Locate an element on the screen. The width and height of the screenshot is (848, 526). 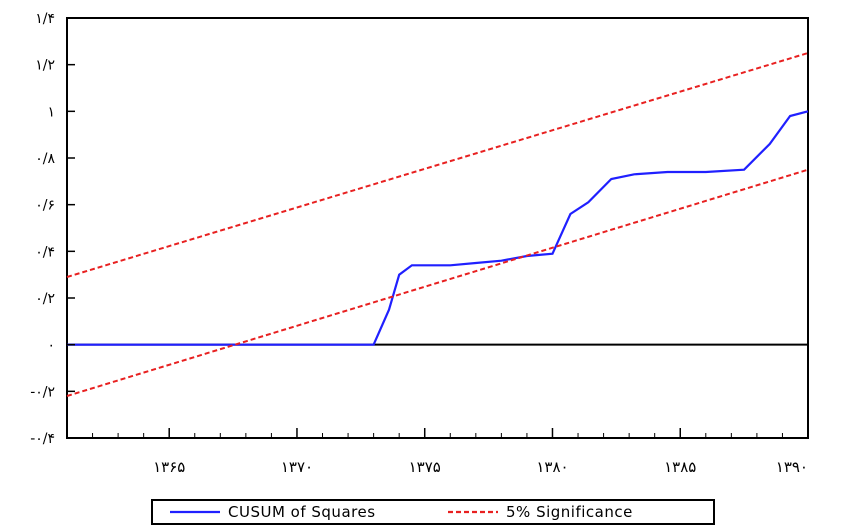
y-tick-label: ۰/۴ is located at coordinates (45, 252).